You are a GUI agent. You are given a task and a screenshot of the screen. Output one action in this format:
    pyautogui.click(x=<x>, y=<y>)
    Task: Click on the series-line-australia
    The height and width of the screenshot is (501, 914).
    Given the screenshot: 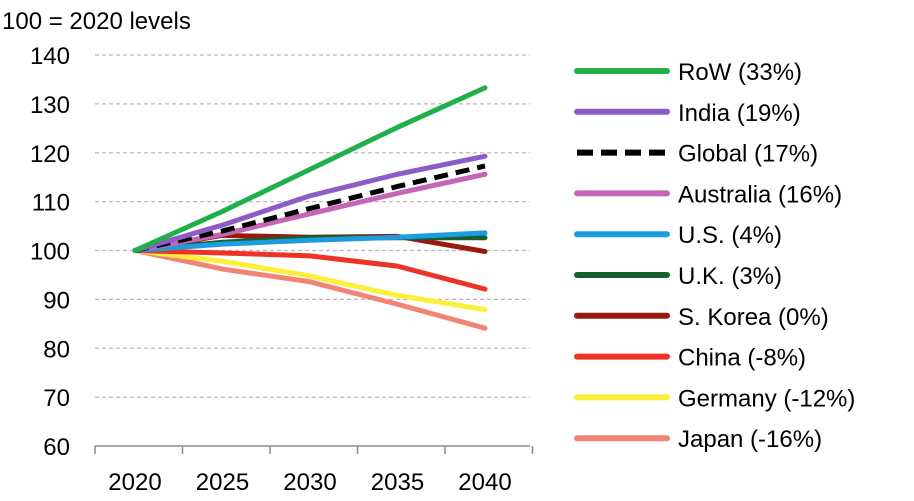 What is the action you would take?
    pyautogui.click(x=310, y=212)
    